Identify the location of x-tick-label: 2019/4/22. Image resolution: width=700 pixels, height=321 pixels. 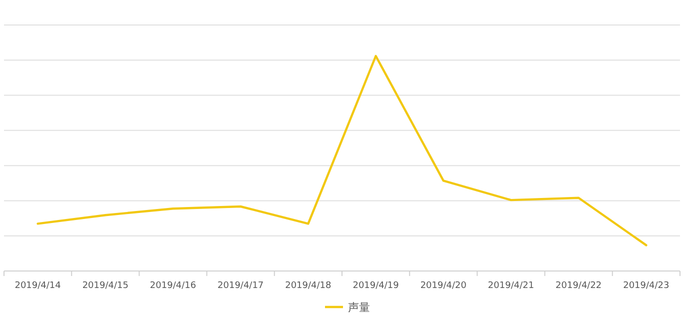
(579, 286).